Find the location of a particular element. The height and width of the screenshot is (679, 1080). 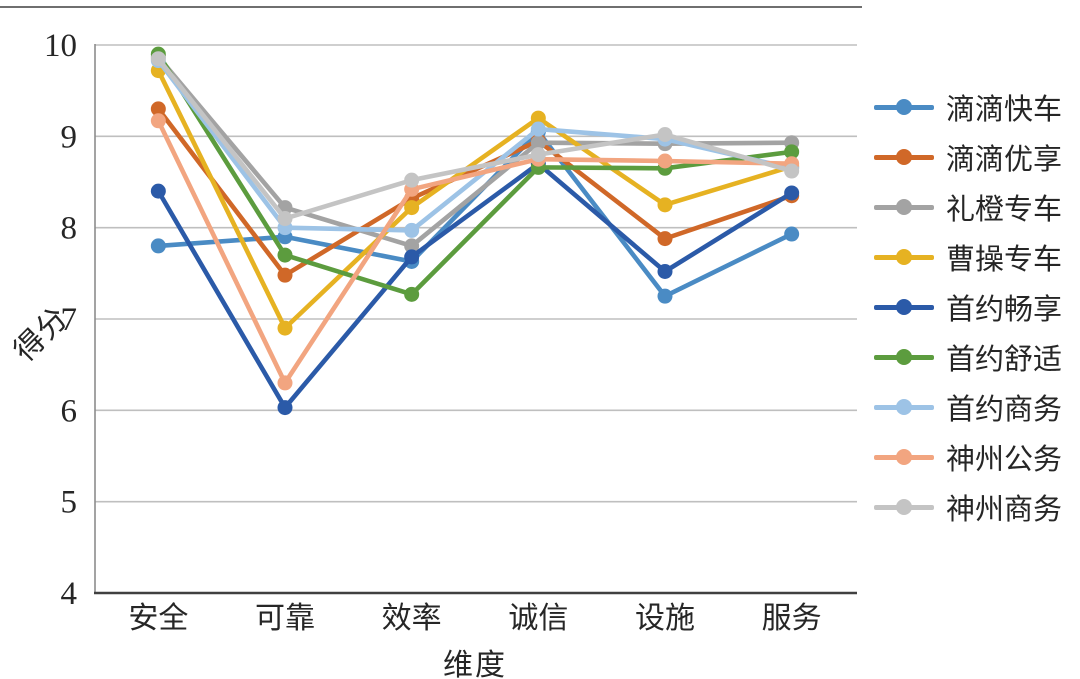

series-point-神州商务-可靠 is located at coordinates (285, 219).